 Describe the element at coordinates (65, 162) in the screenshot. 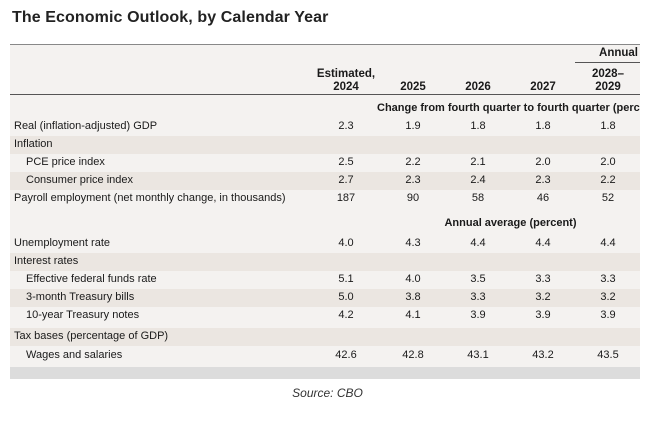

I see `row-label: PCE price index` at that location.